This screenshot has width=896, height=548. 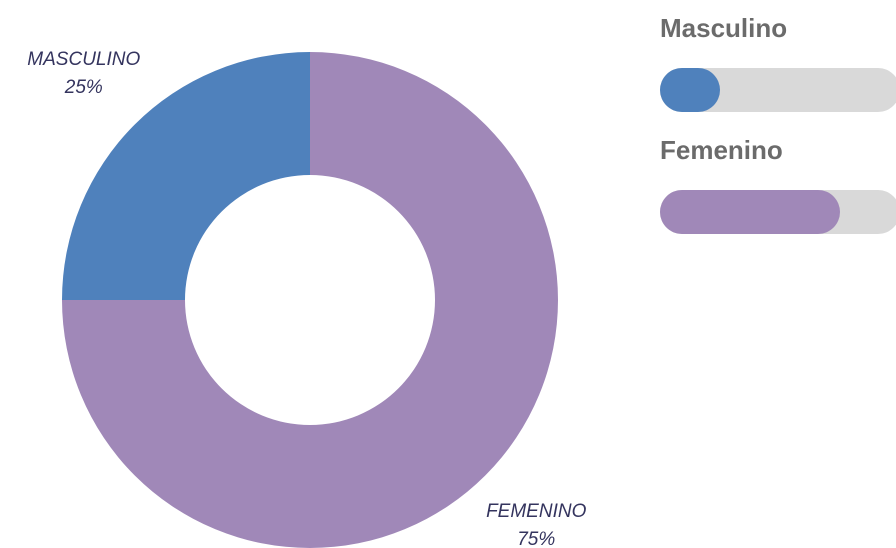 What do you see at coordinates (186, 176) in the screenshot?
I see `donut-slice` at bounding box center [186, 176].